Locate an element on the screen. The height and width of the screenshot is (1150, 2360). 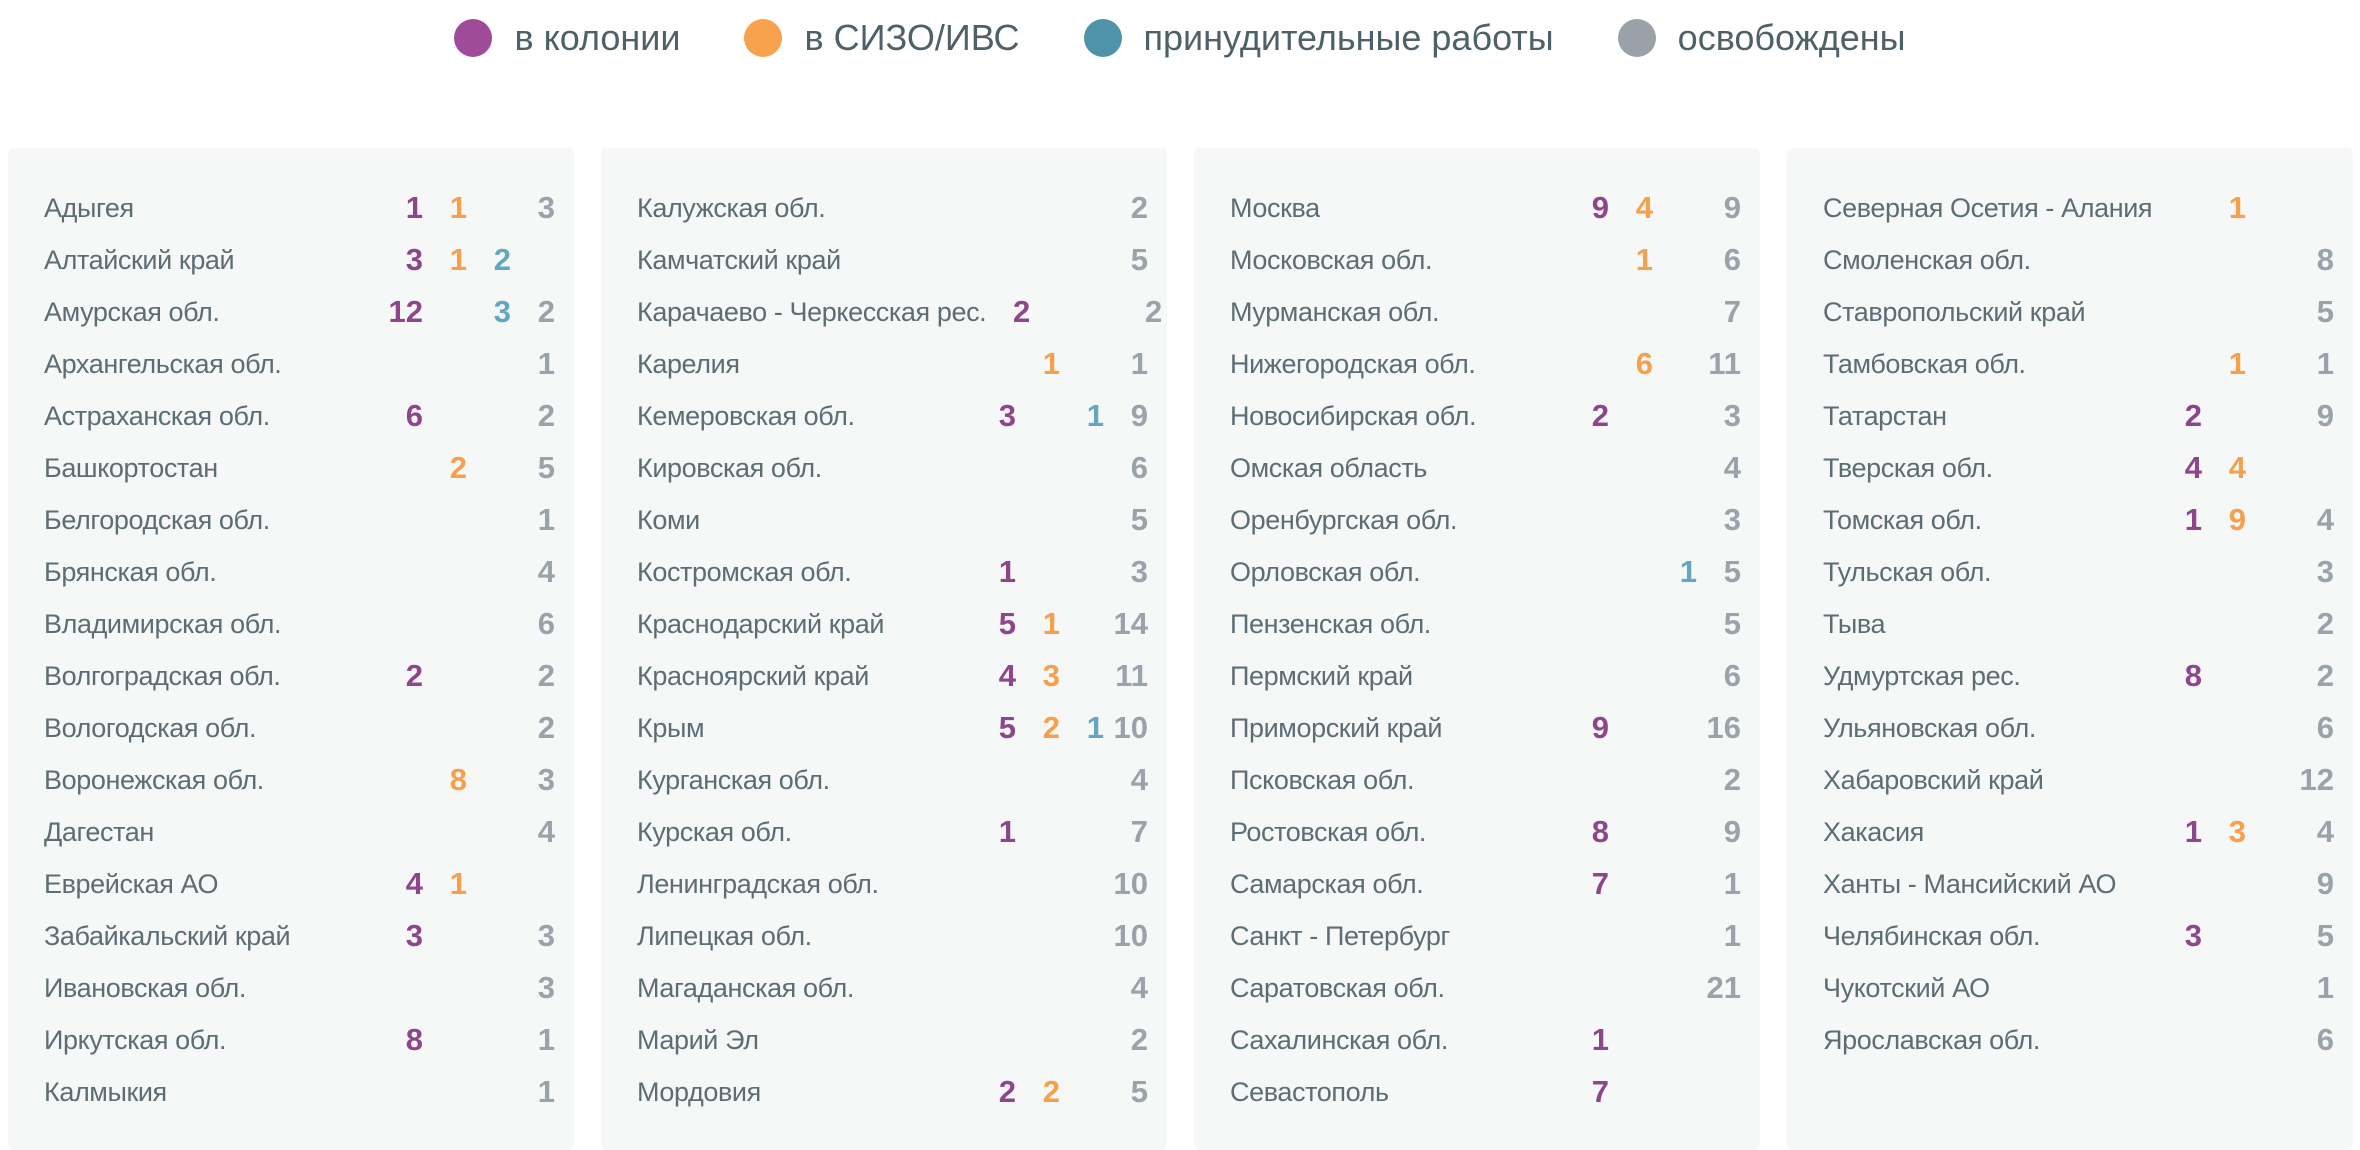
region-row: Астраханская обл. 6 2 is located at coordinates (299, 416).